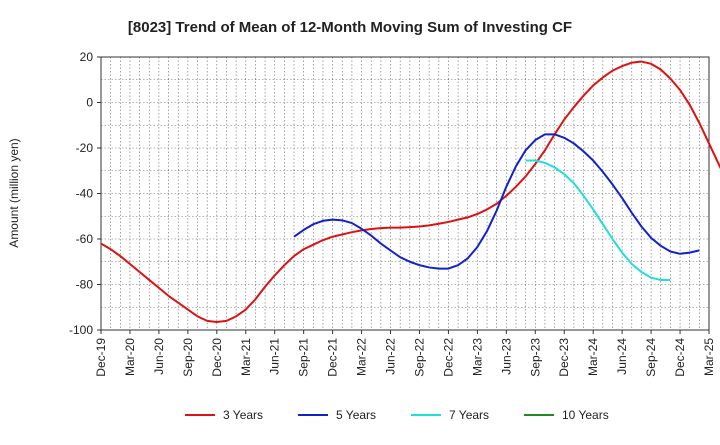  Describe the element at coordinates (81, 330) in the screenshot. I see `y-tick-label: -100` at that location.